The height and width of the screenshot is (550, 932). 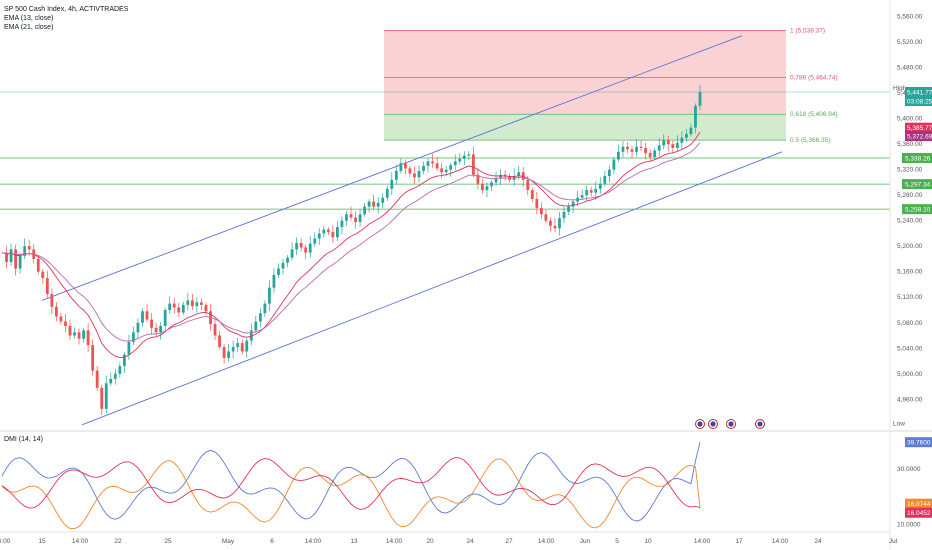 What do you see at coordinates (23, 439) in the screenshot?
I see `dmi-title: DMI (14, 14)` at bounding box center [23, 439].